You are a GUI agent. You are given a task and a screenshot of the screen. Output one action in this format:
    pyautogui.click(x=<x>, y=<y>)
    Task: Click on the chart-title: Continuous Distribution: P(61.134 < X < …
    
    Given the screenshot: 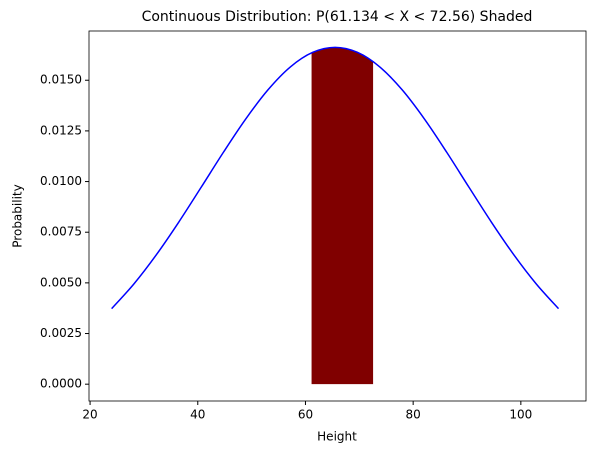 What is the action you would take?
    pyautogui.click(x=337, y=17)
    